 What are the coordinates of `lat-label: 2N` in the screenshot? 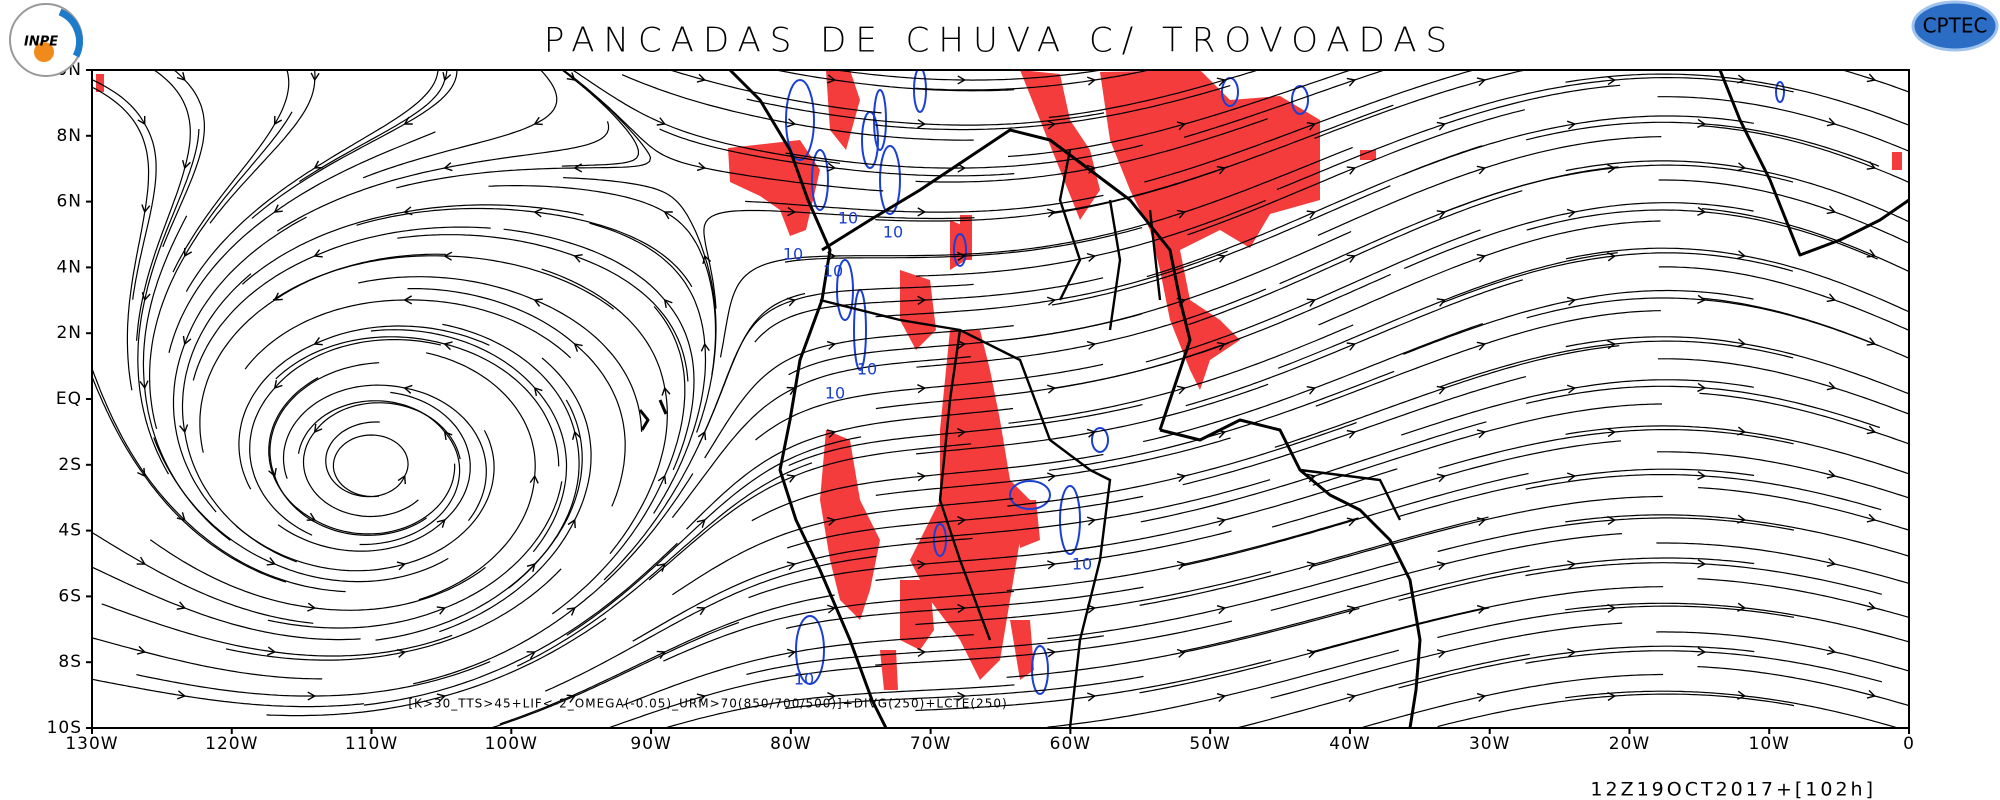 It's located at (69, 333).